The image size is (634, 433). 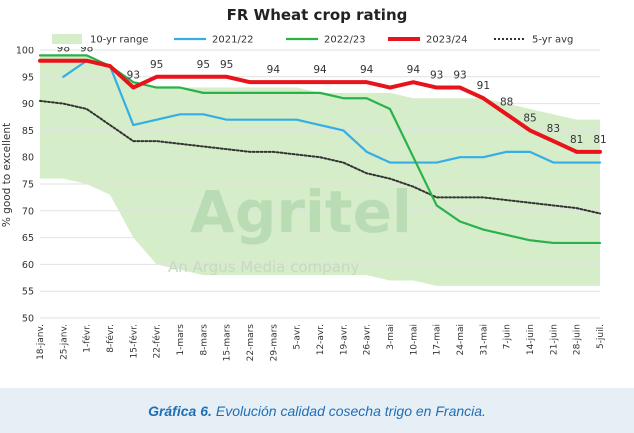 What do you see at coordinates (529, 118) in the screenshot?
I see `data-label: 85` at bounding box center [529, 118].